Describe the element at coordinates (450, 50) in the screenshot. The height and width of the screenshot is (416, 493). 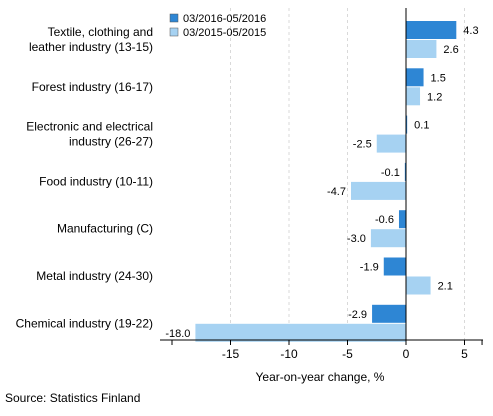
I see `data-label: 2.6` at that location.